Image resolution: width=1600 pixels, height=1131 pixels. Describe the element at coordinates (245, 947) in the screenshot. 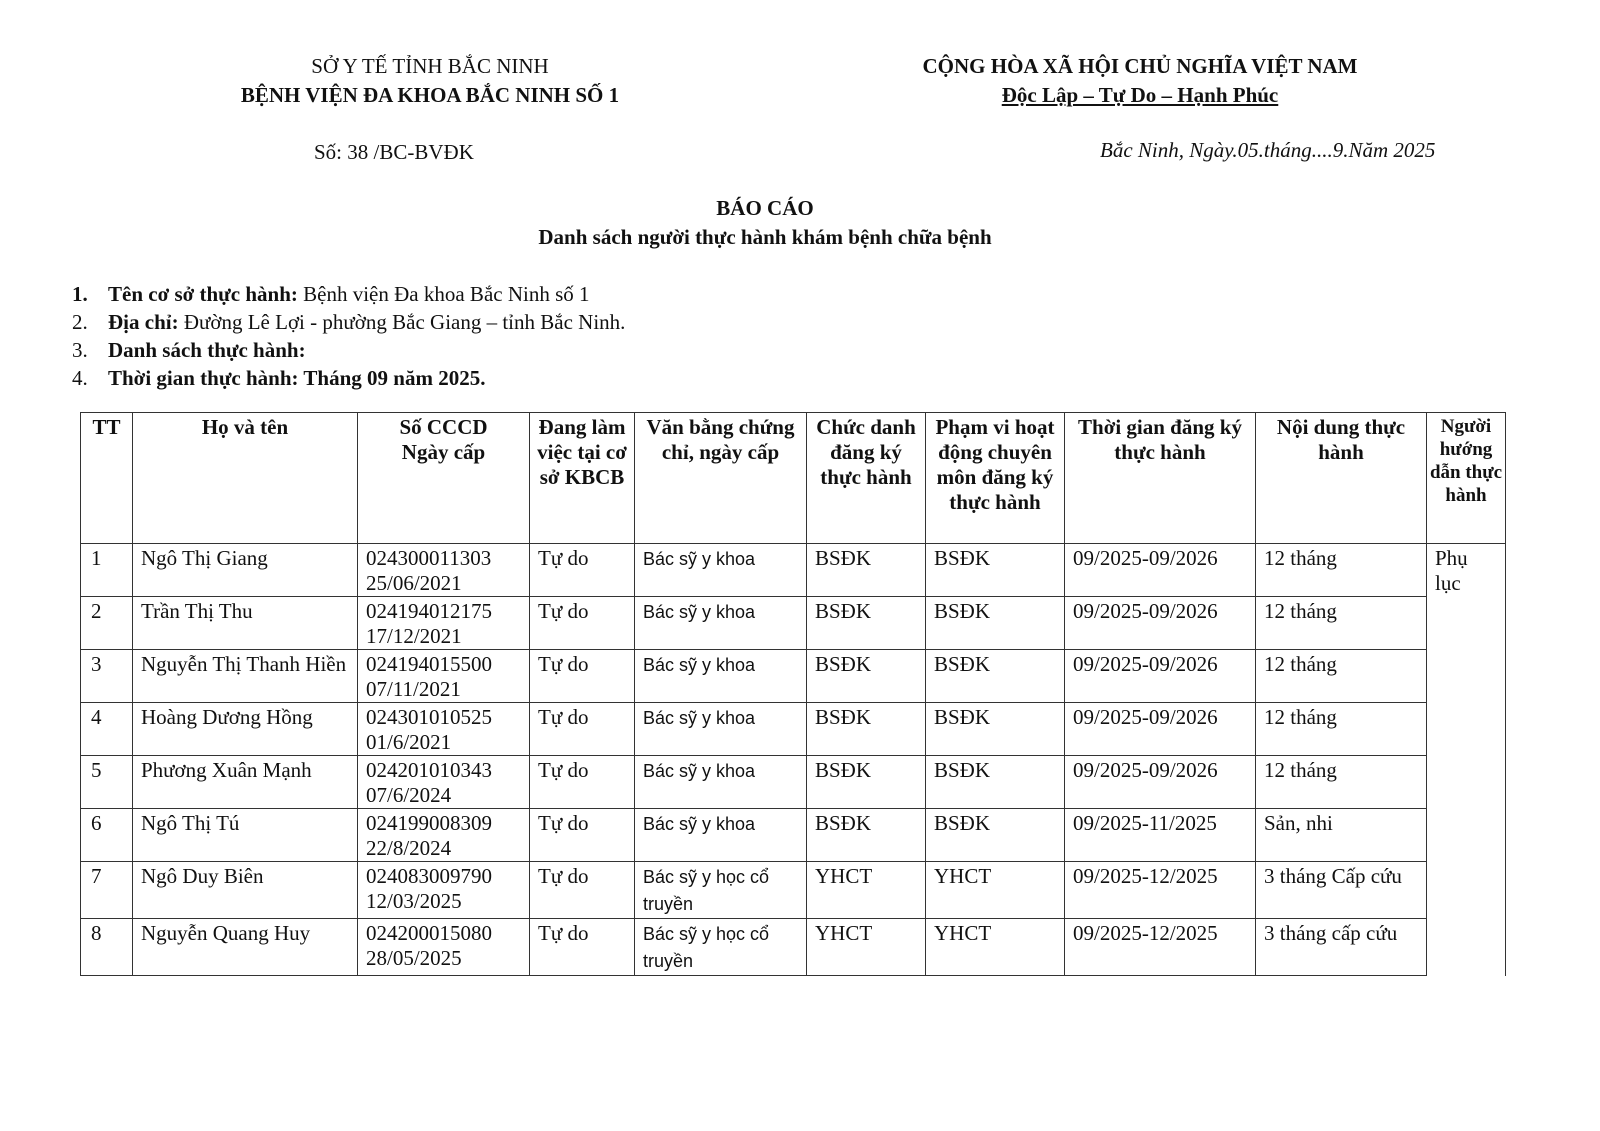

I see `table-cell: Nguyễn Quang Huy` at that location.